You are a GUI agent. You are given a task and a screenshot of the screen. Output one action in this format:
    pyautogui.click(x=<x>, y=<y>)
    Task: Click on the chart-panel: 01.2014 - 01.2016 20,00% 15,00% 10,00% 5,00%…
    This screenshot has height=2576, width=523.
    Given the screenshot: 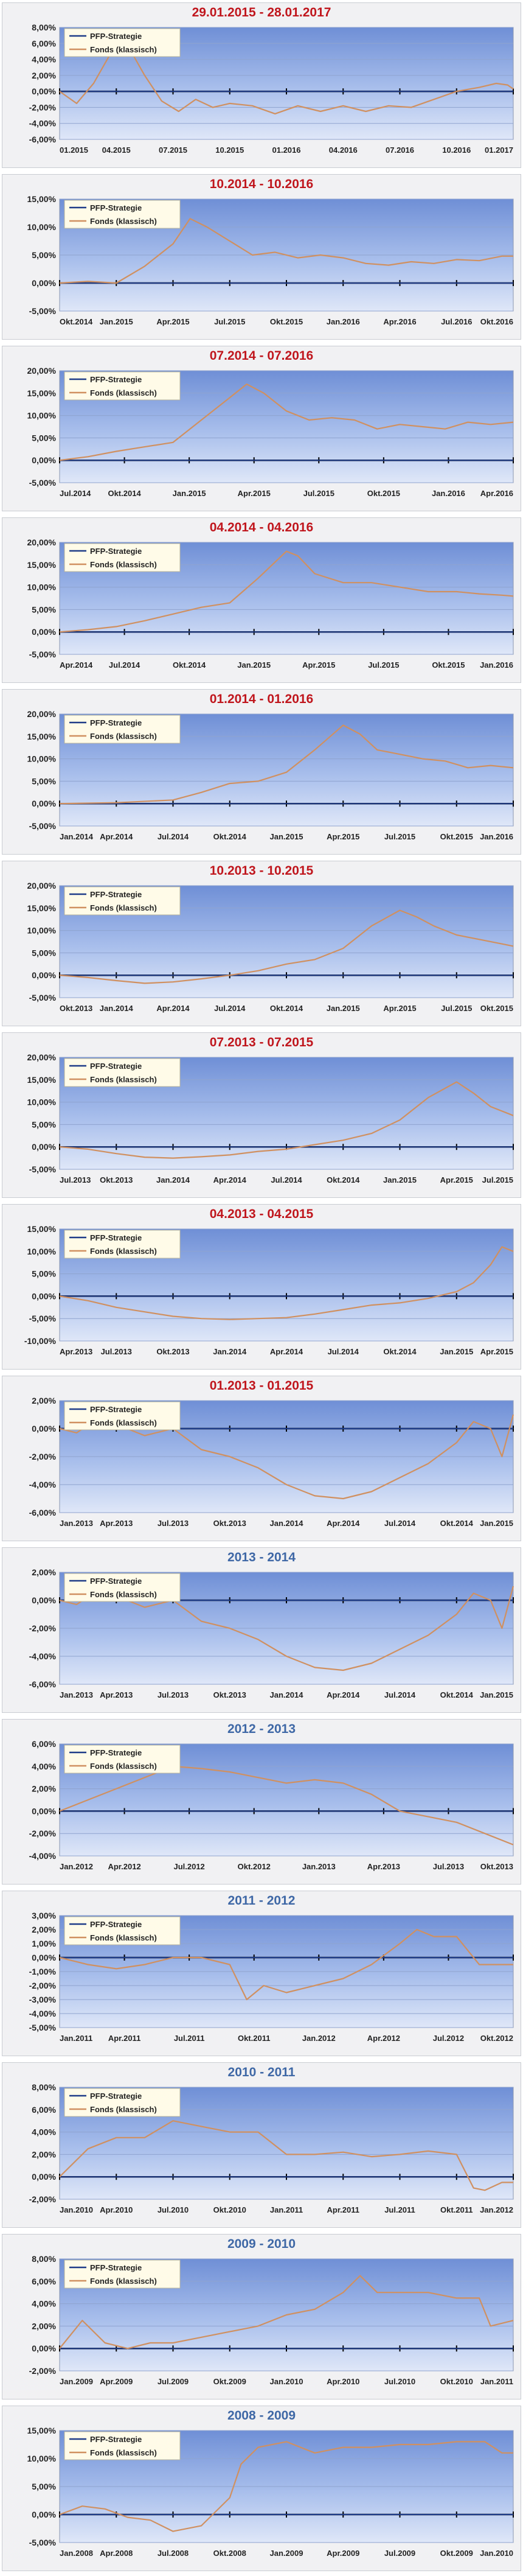 What is the action you would take?
    pyautogui.click(x=261, y=772)
    